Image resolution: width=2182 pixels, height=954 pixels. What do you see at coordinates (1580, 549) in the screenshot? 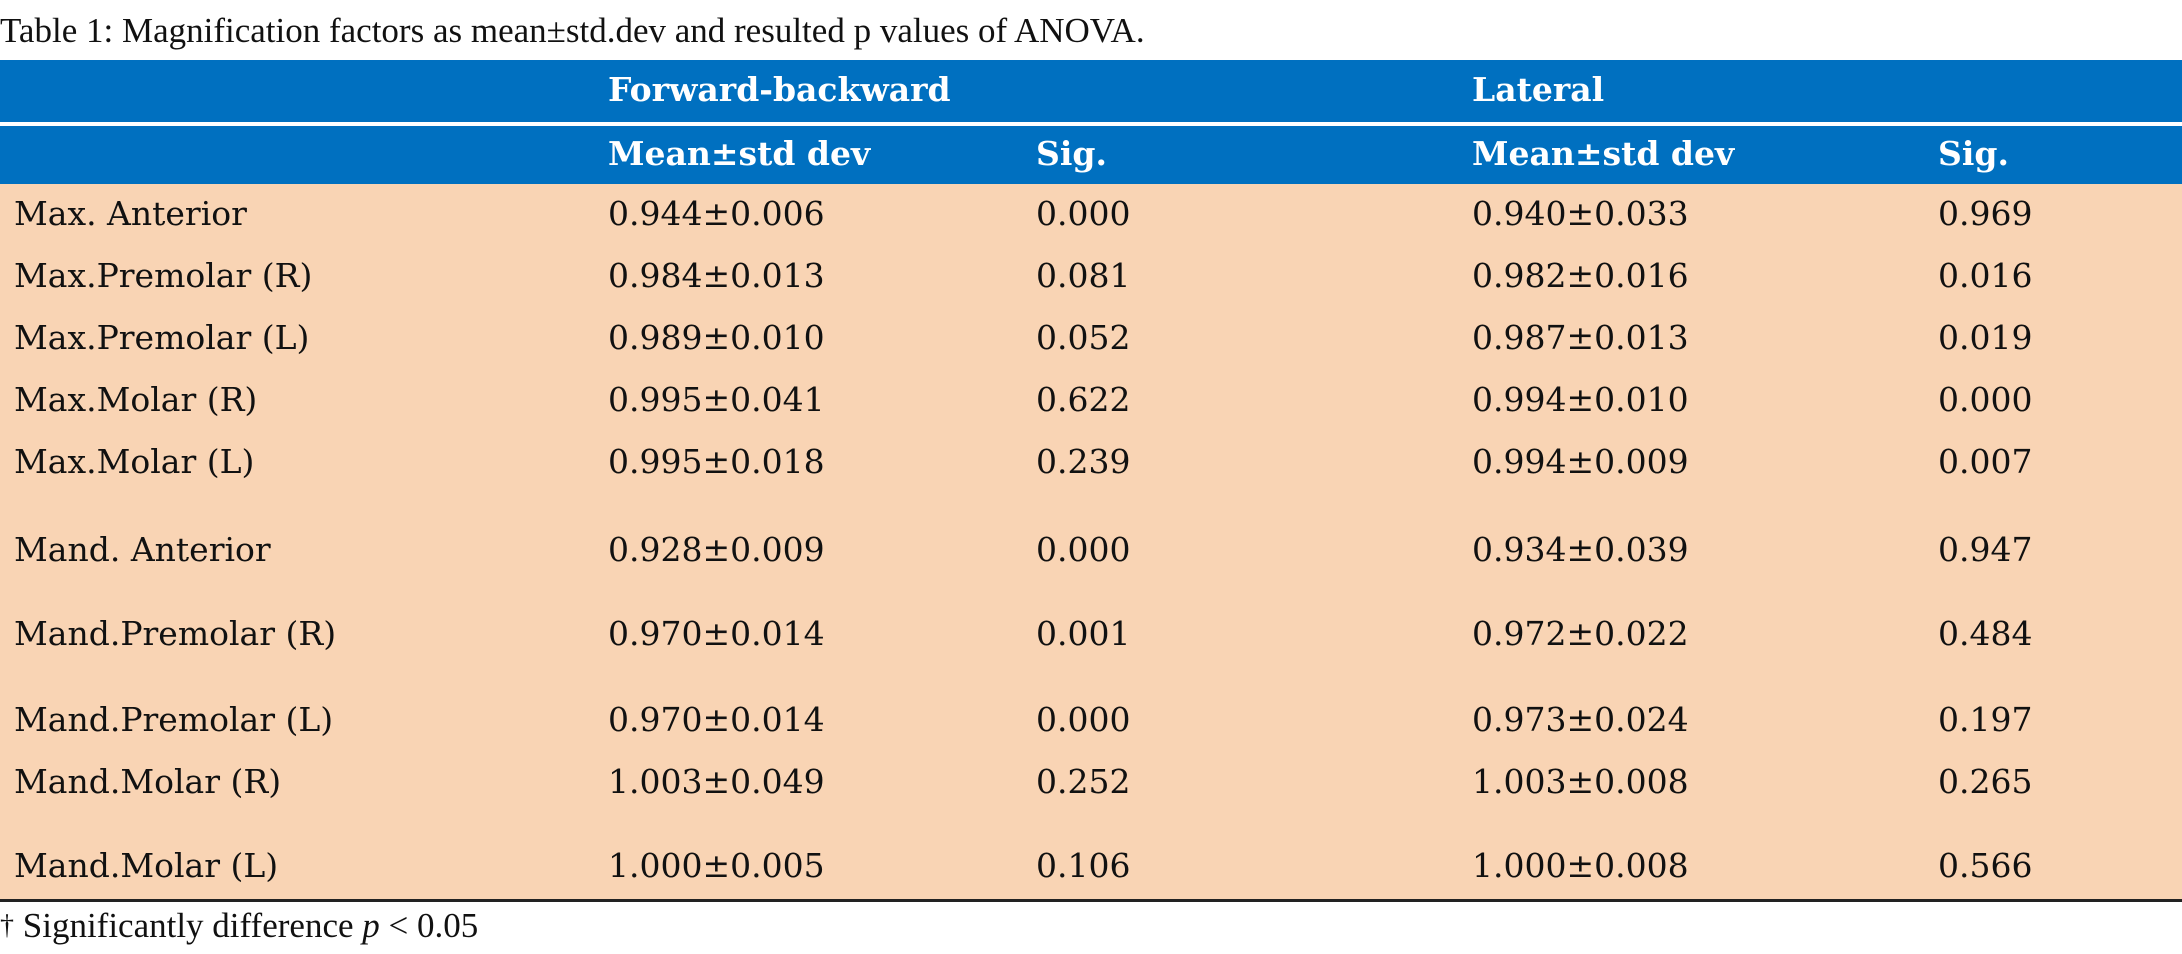
I see `cell-lat-mean: 0.934±0.039` at bounding box center [1580, 549].